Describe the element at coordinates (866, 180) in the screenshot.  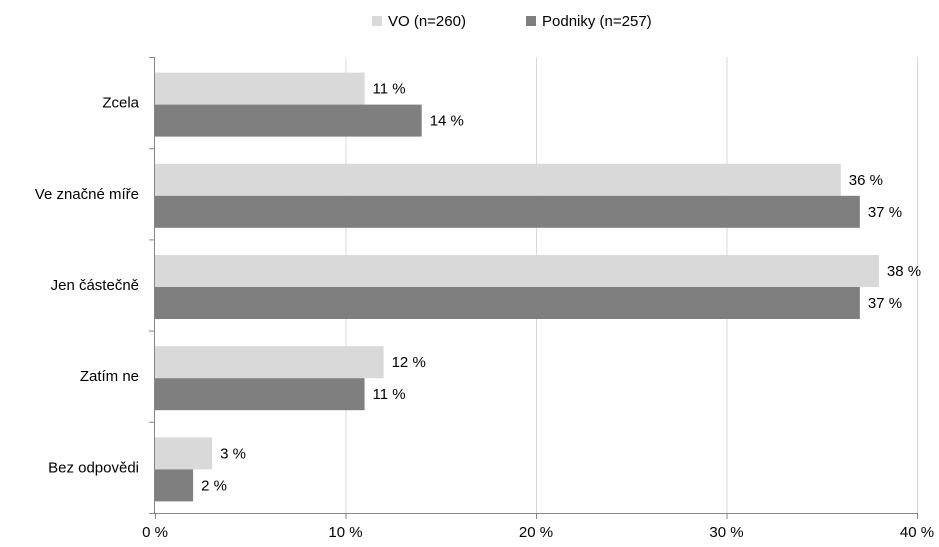
I see `data-label: 36 %` at that location.